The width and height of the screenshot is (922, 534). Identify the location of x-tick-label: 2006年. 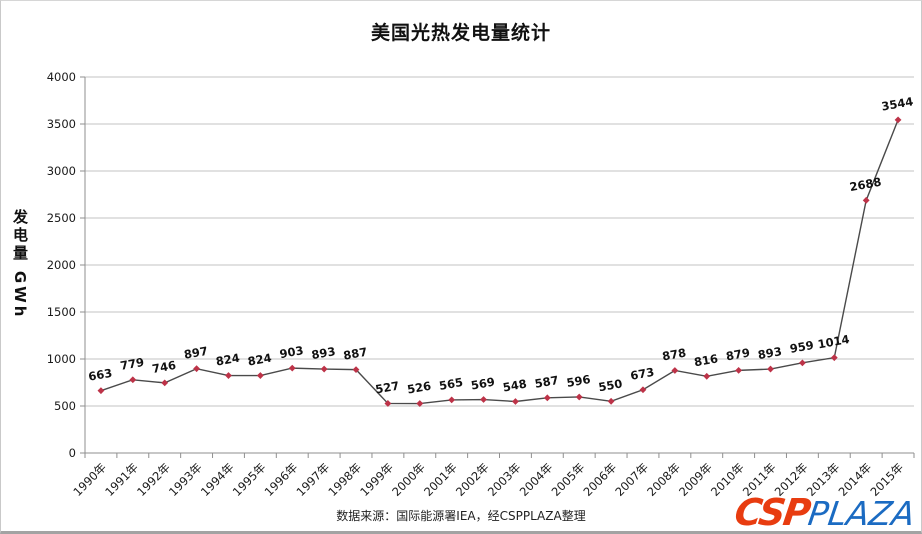
(599, 479).